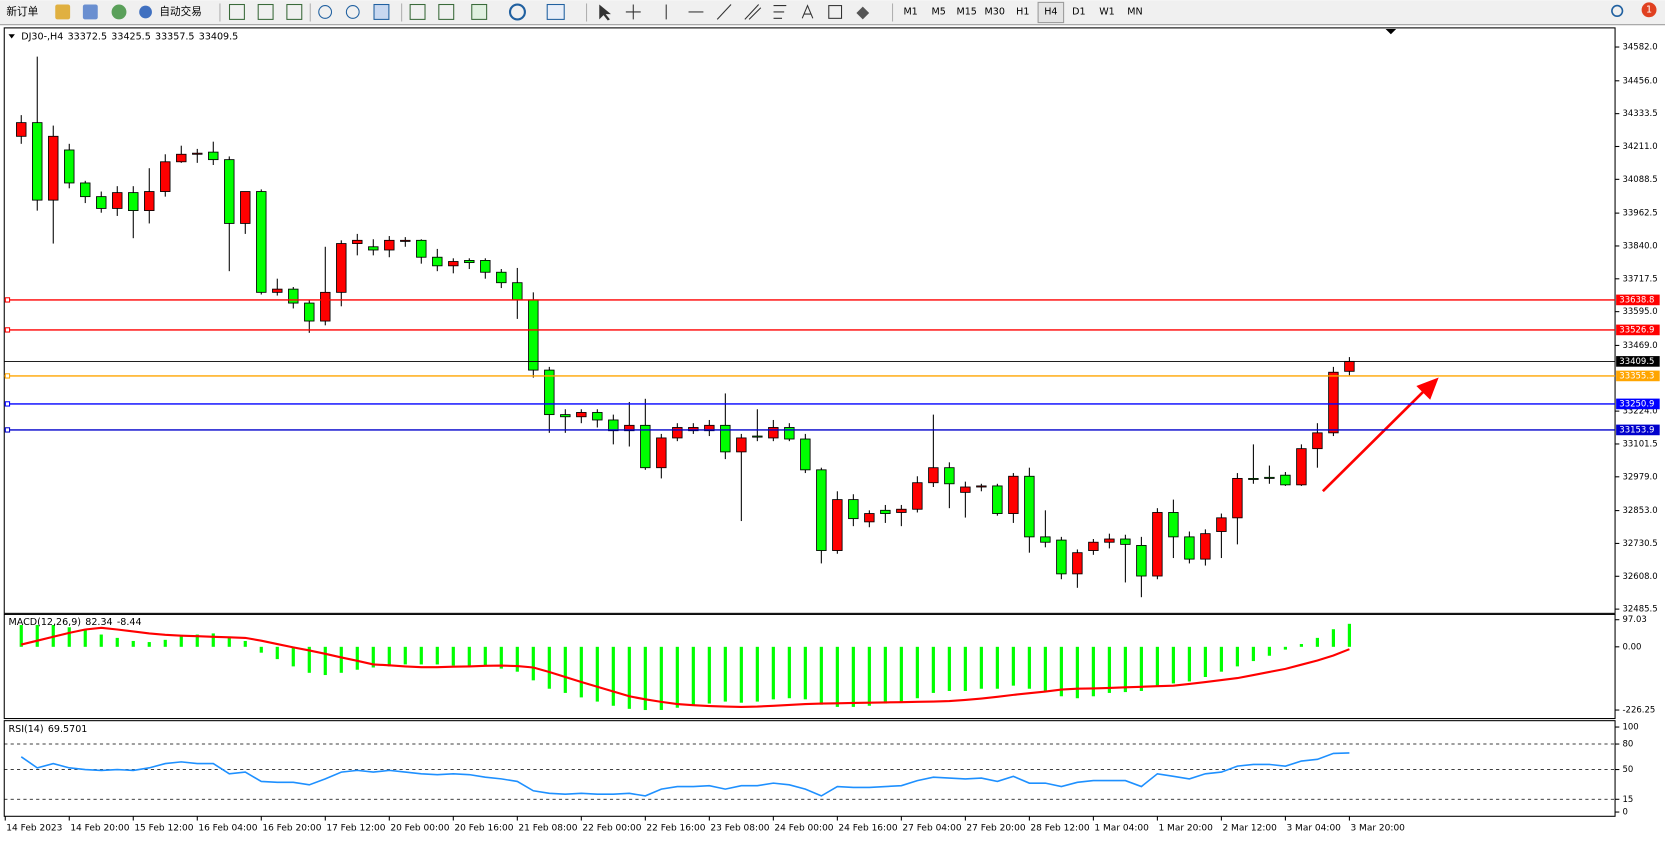 This screenshot has height=841, width=1665. Describe the element at coordinates (381, 11) in the screenshot. I see `tile-button` at that location.